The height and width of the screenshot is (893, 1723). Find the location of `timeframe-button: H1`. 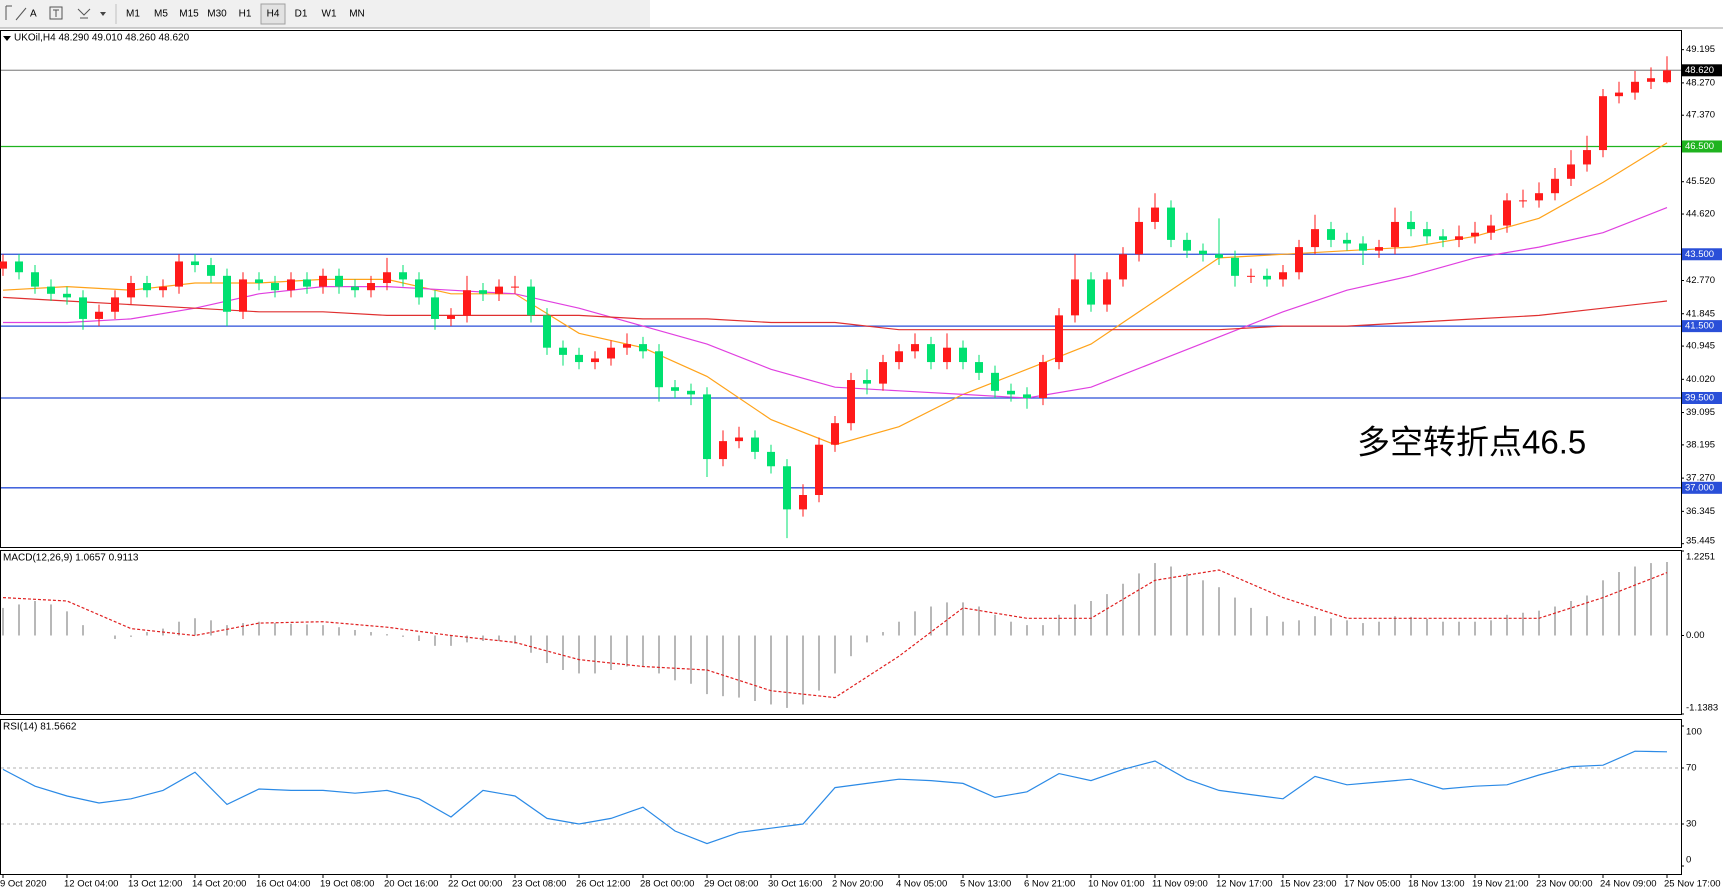

timeframe-button: H1 is located at coordinates (245, 14).